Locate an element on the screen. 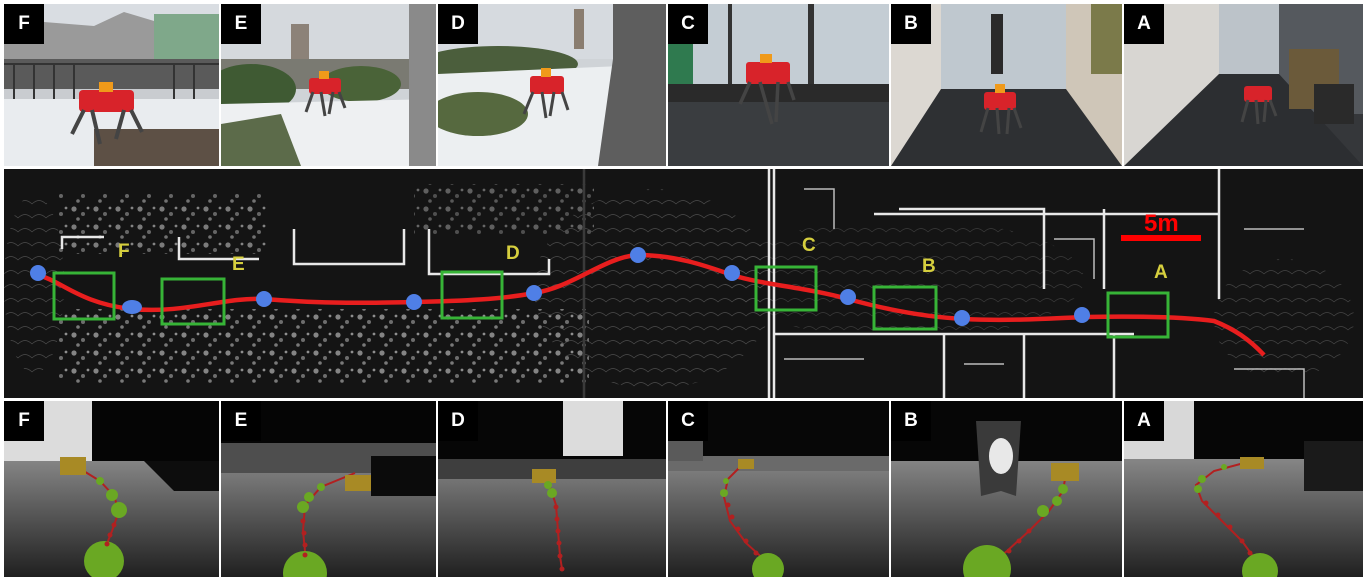 This screenshot has width=1368, height=579. garden-path-scene-d is located at coordinates (552, 85).